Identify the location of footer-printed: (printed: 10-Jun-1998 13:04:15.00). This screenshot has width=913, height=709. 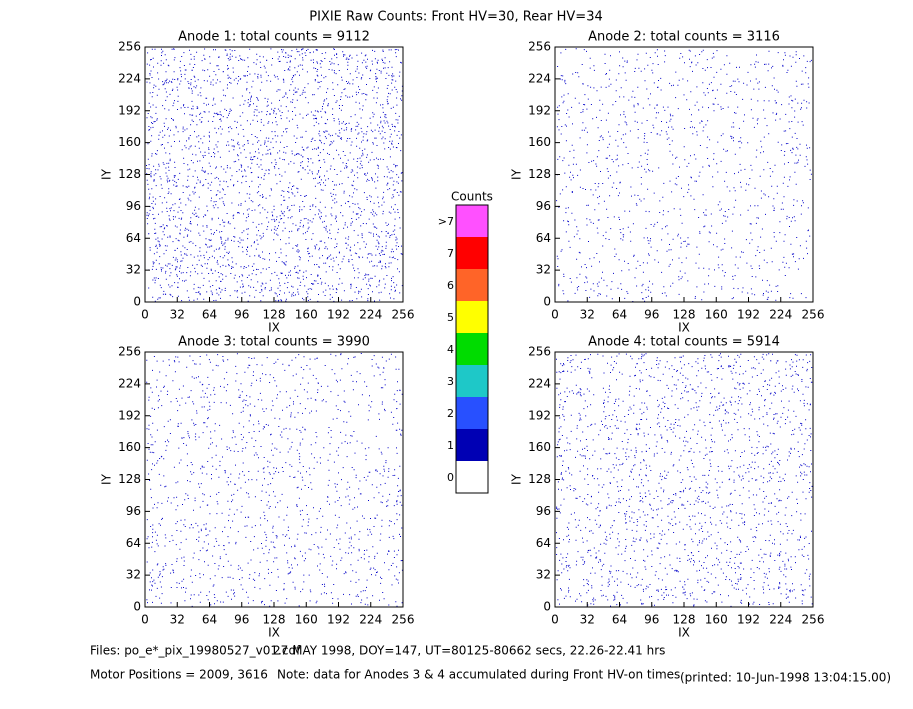
(785, 678).